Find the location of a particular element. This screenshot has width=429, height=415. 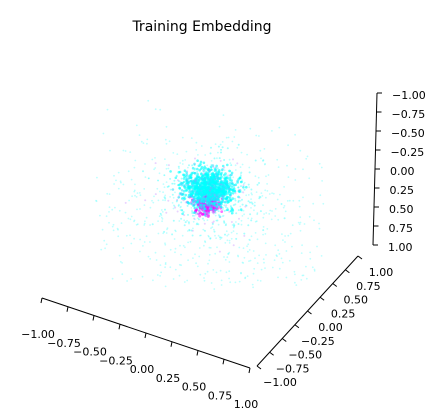

z-tick-label: 0.75 is located at coordinates (401, 228).